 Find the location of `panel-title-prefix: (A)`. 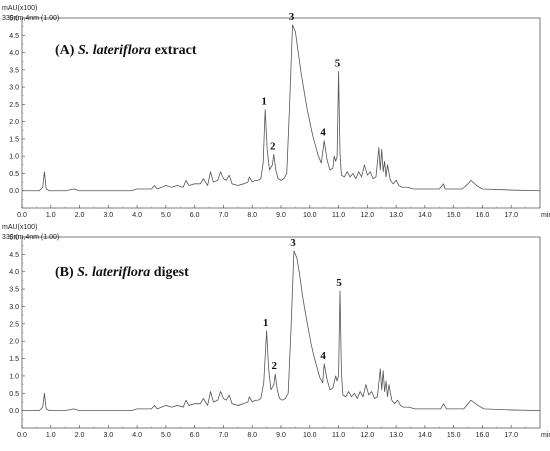

panel-title-prefix: (A) is located at coordinates (66, 50).